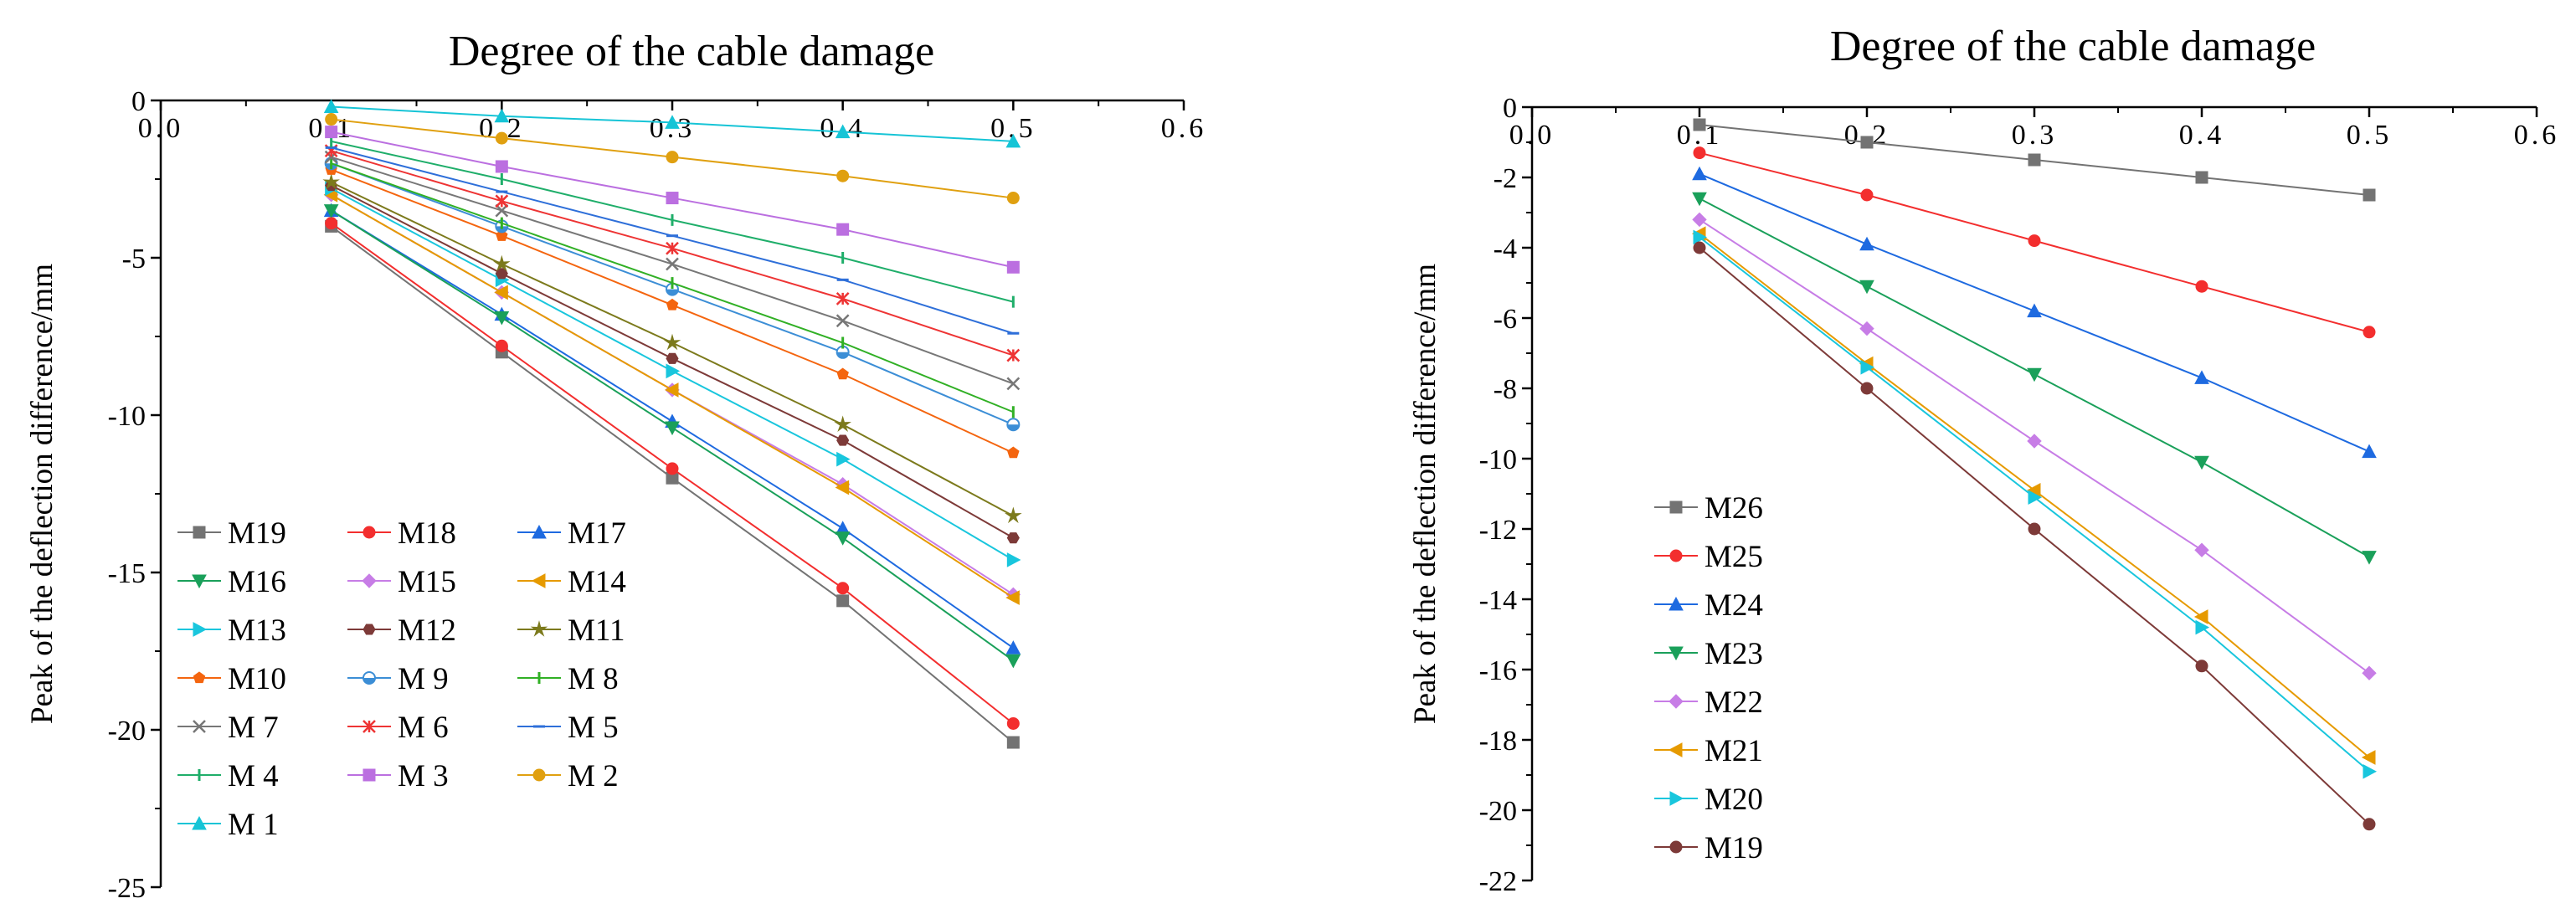 The height and width of the screenshot is (924, 2576). I want to click on chart-0-point-m10, so click(843, 373).